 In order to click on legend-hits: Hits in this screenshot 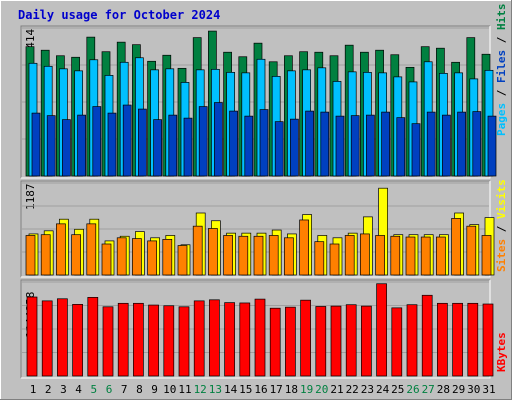, I will do `click(501, 17)`.